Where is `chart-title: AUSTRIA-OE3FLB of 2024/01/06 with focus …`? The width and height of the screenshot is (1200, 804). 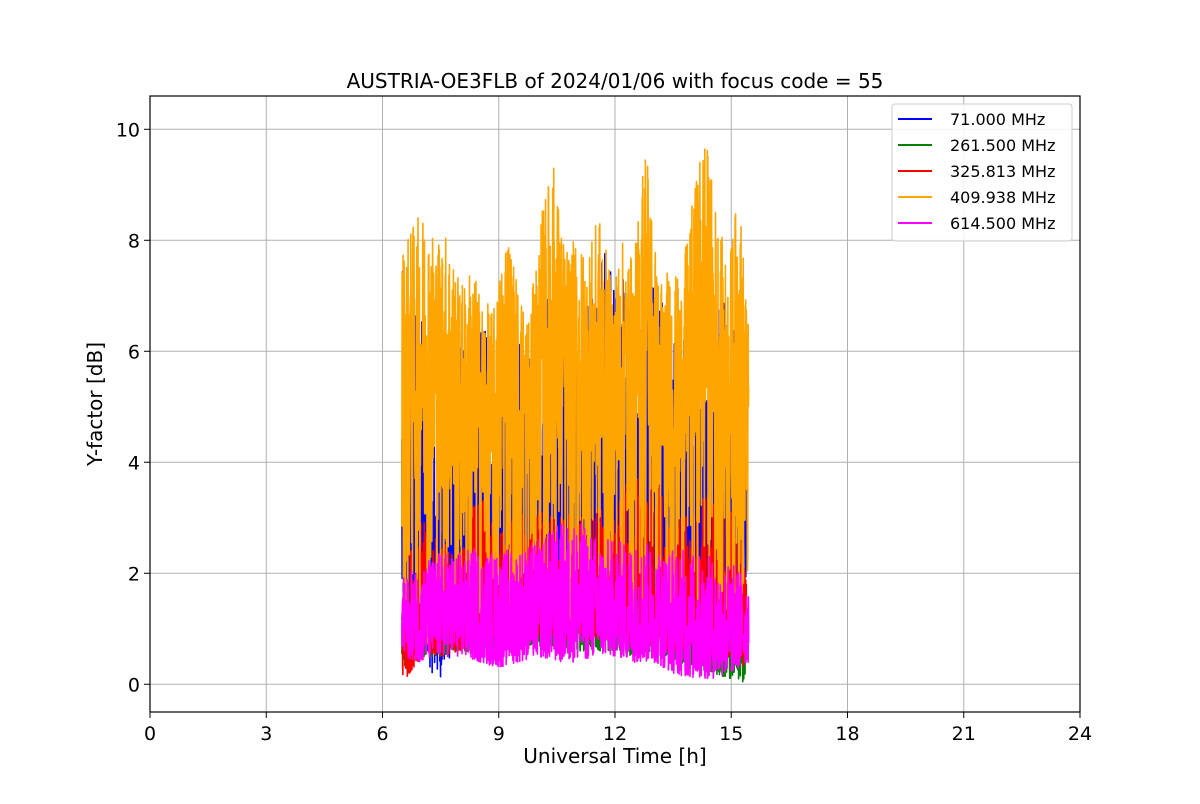 chart-title: AUSTRIA-OE3FLB of 2024/01/06 with focus … is located at coordinates (615, 81).